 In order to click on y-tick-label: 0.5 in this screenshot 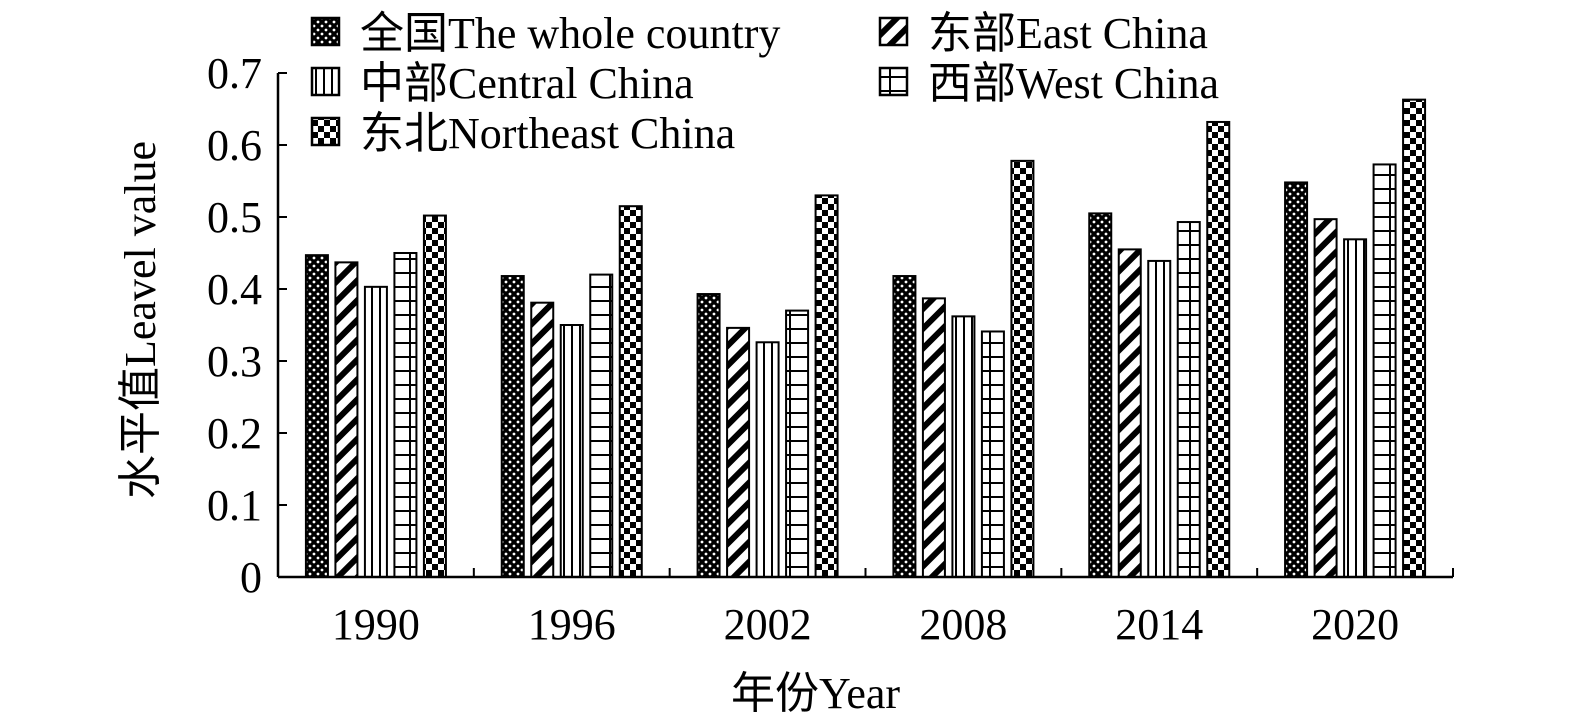, I will do `click(234, 217)`.